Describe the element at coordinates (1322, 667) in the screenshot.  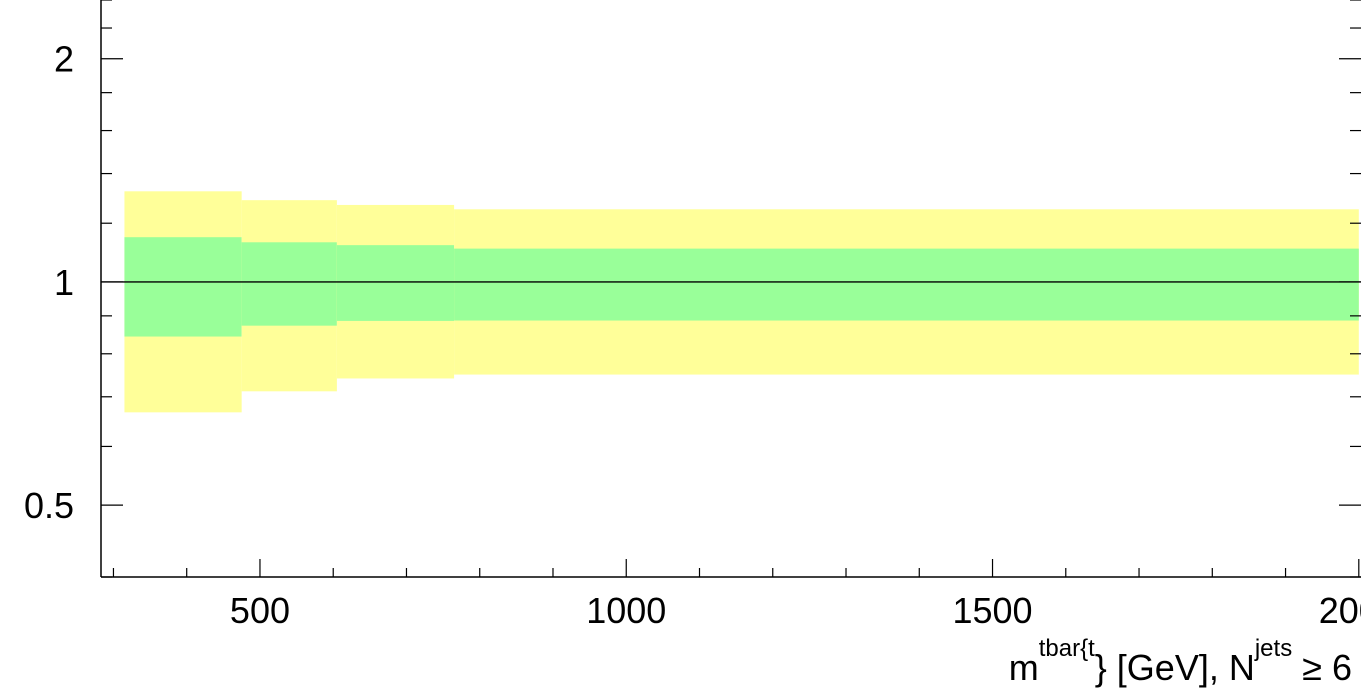
I see `x-axis-title-tail: ≥ 6` at that location.